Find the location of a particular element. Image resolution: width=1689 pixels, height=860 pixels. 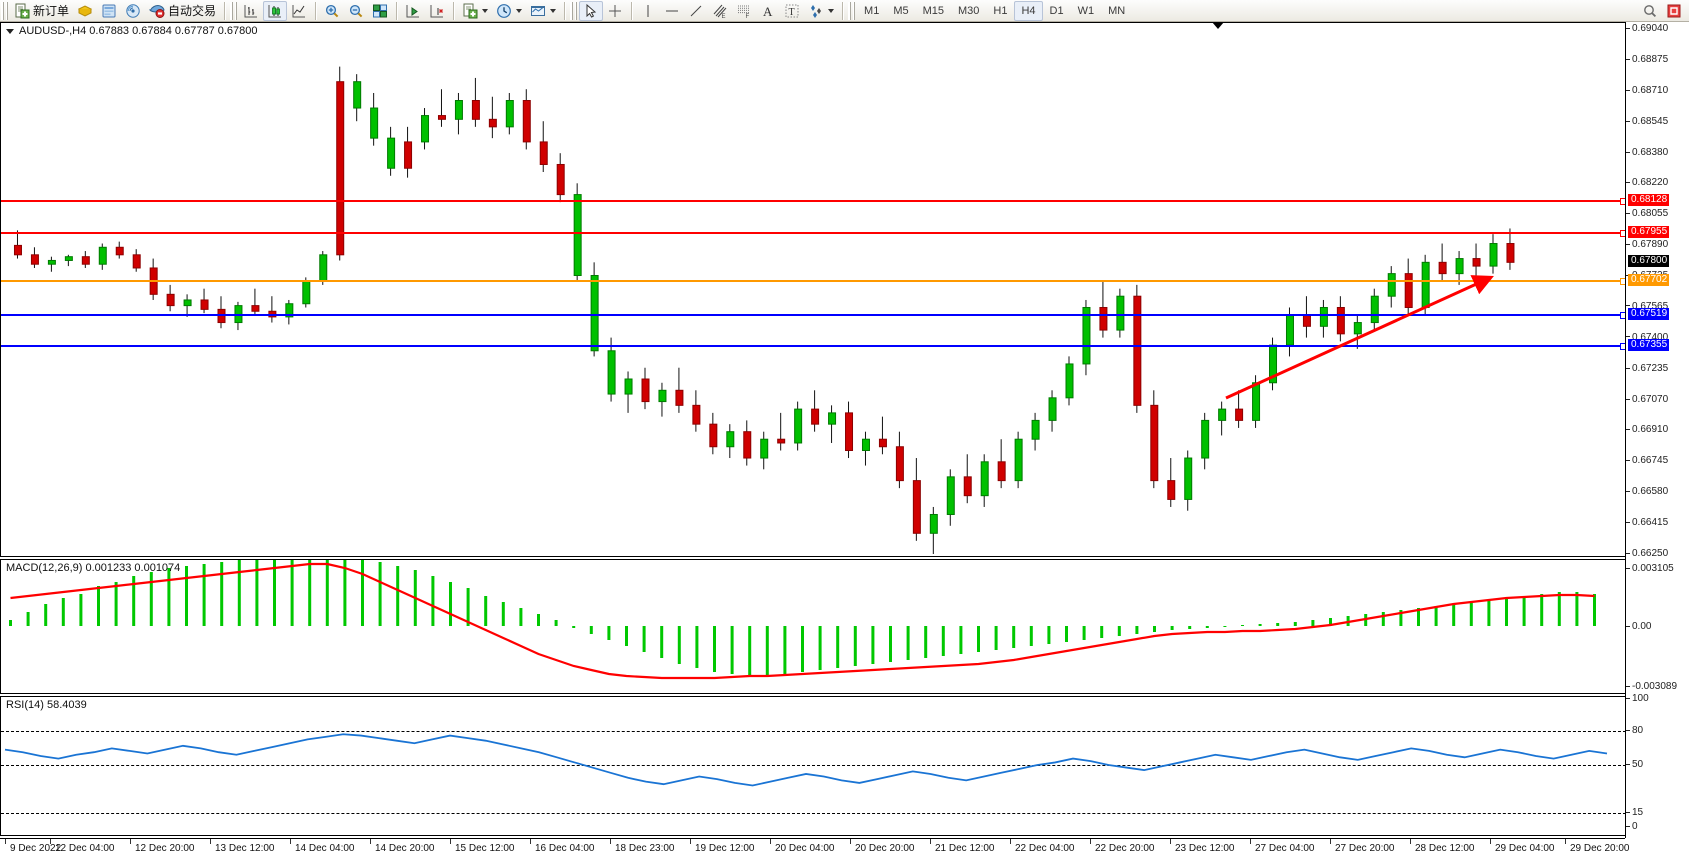

timeframe-d1: D1 is located at coordinates (1056, 10).